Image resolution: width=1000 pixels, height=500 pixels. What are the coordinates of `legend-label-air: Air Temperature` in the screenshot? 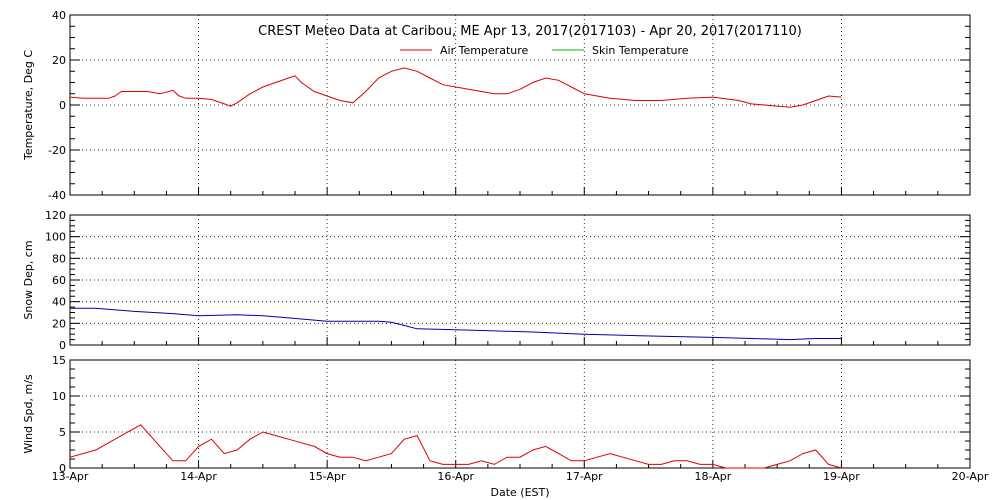 It's located at (484, 50).